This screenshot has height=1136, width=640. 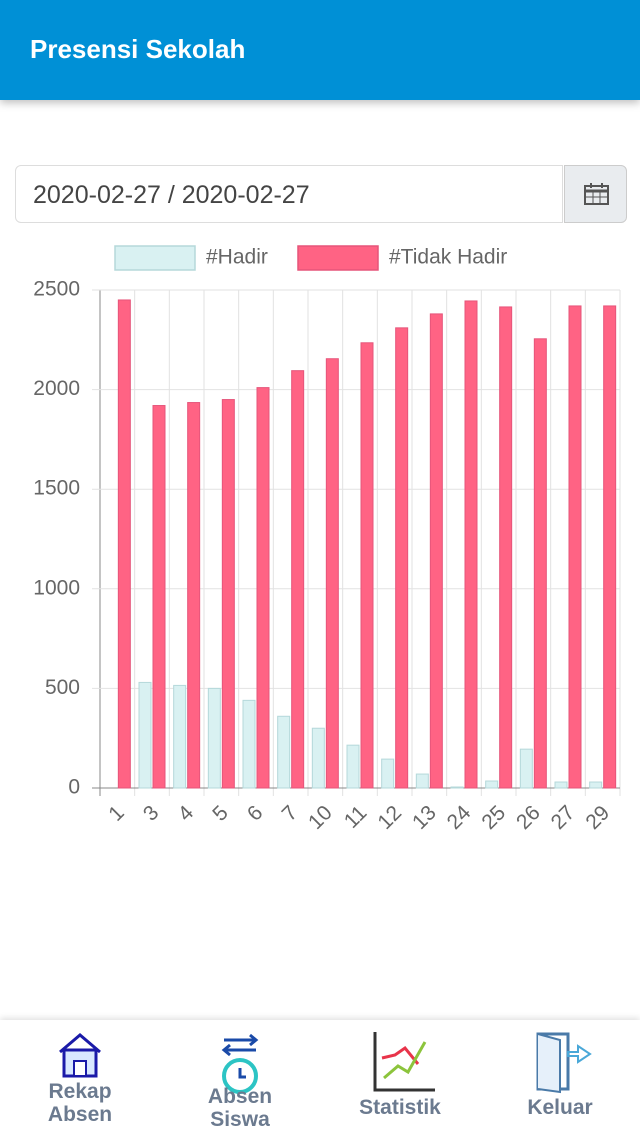 I want to click on y-tick-label: 1500, so click(x=56, y=488).